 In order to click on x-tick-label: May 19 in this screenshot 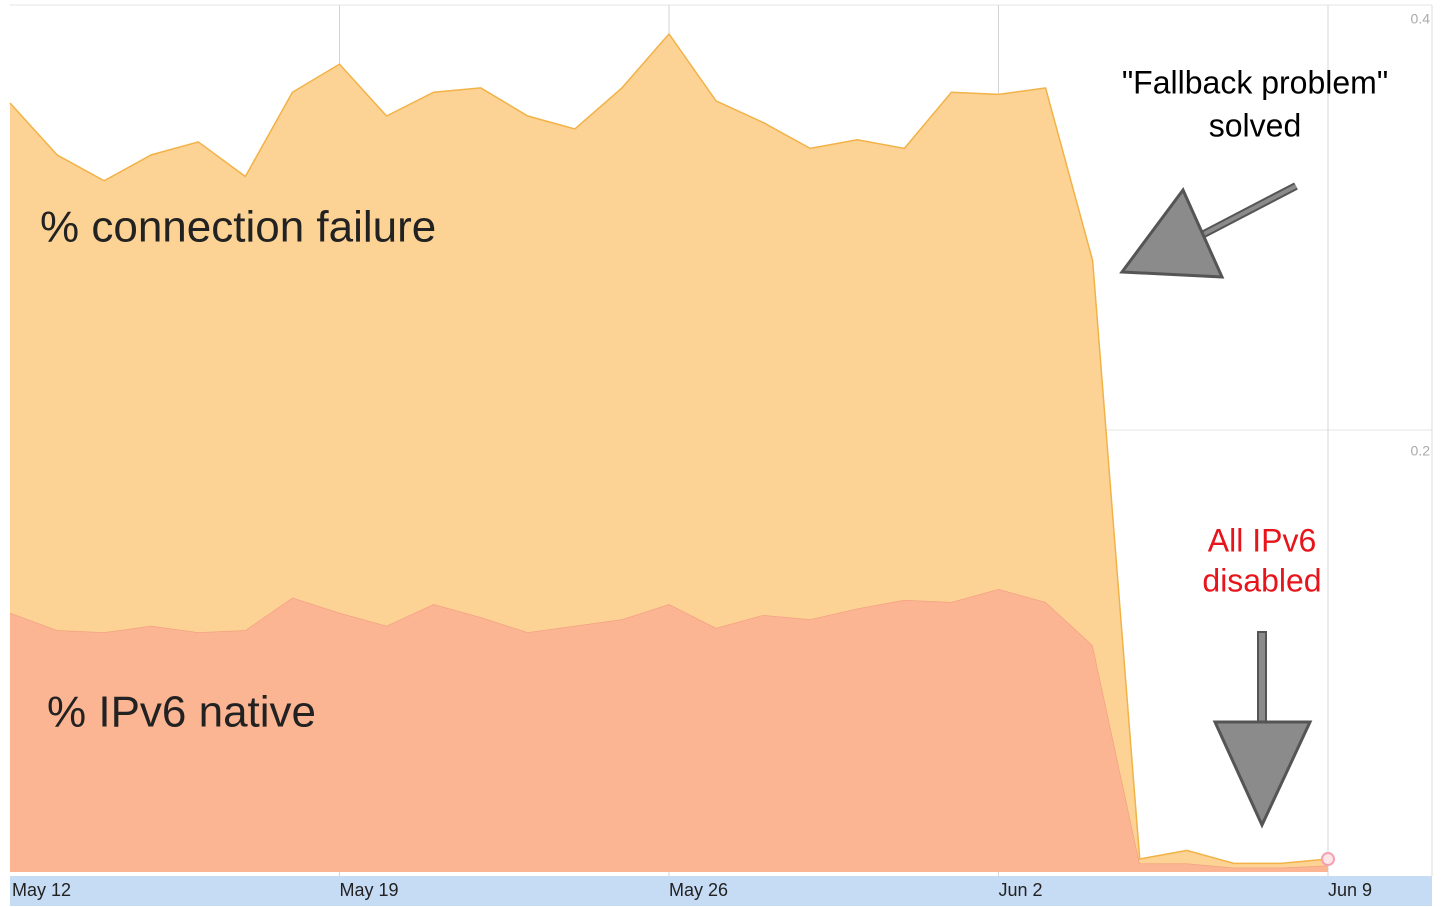, I will do `click(369, 890)`.